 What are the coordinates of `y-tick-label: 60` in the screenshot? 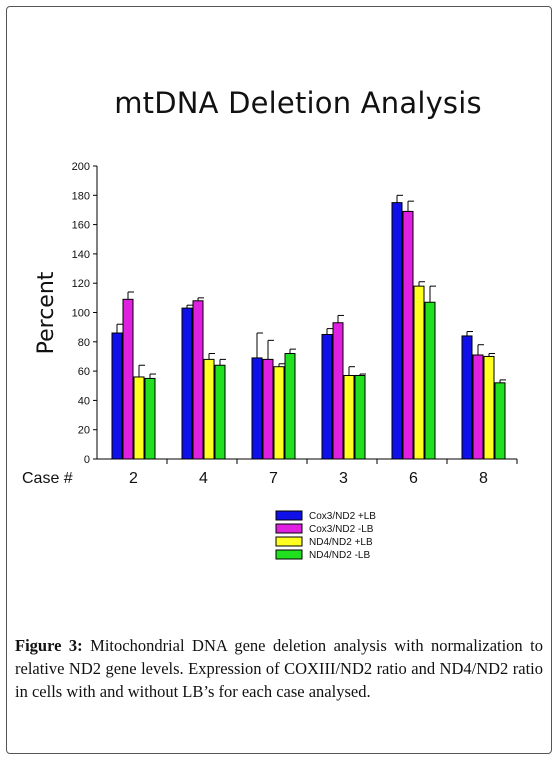 It's located at (84, 372).